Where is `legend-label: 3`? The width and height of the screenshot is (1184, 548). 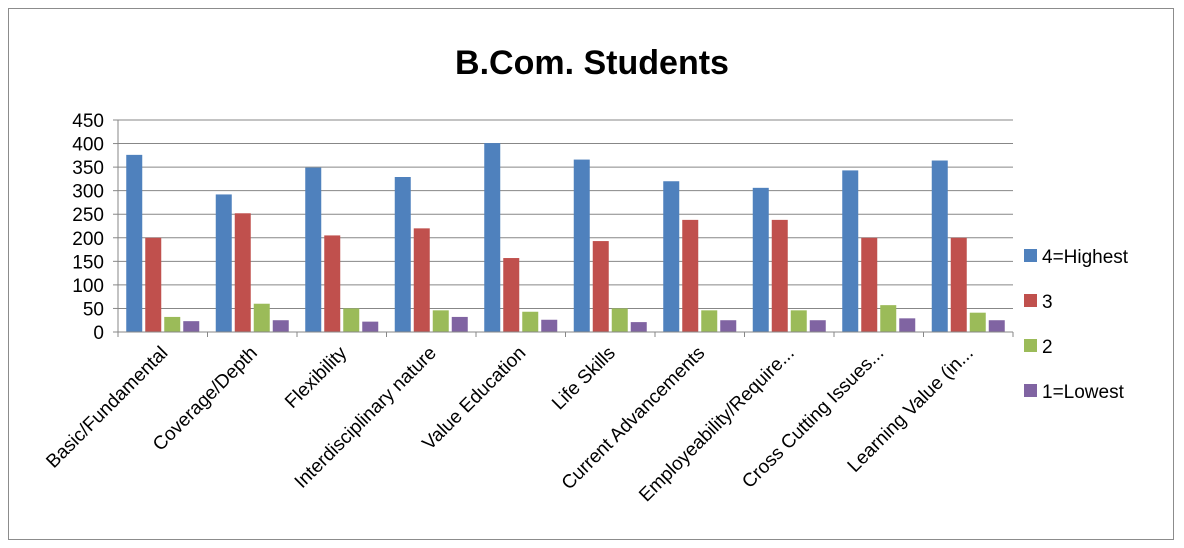
legend-label: 3 is located at coordinates (1047, 302).